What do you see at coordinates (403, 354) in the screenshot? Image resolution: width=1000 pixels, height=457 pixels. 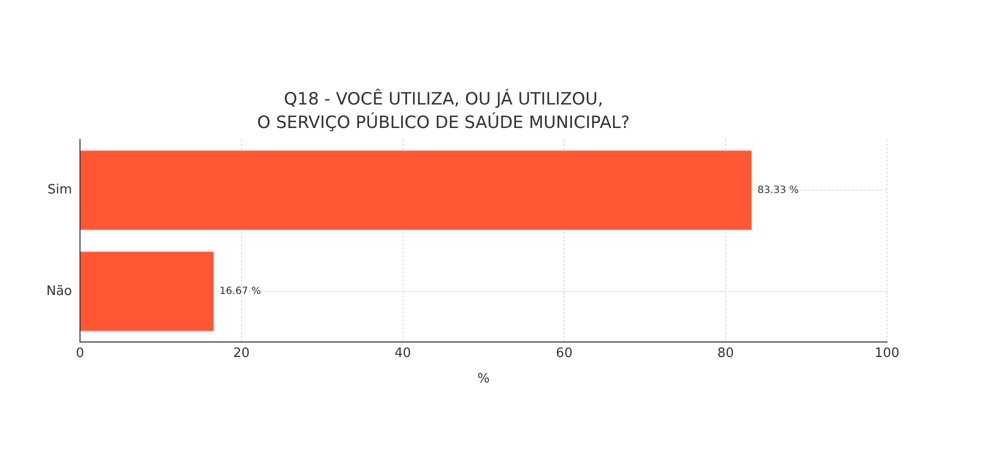 I see `x-tick-label: 40` at bounding box center [403, 354].